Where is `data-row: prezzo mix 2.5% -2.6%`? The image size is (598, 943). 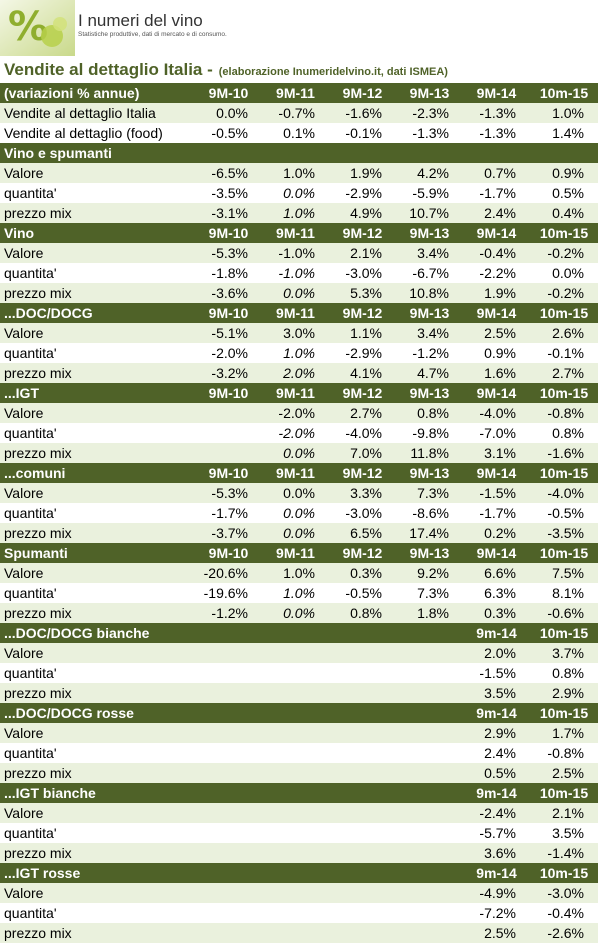
data-row: prezzo mix 2.5% -2.6% is located at coordinates (299, 933).